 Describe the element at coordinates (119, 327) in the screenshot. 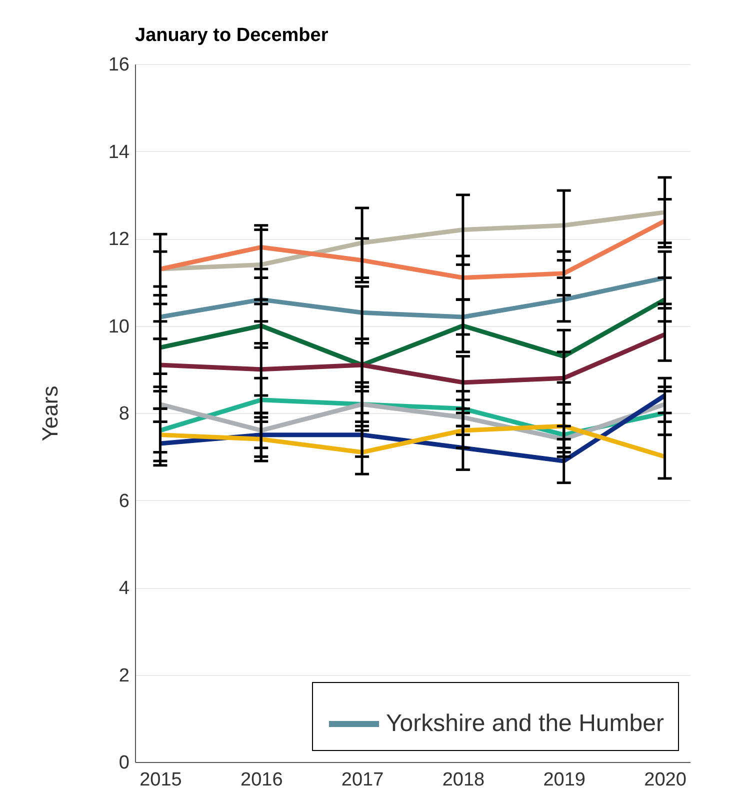

I see `y-tick-label: 10` at that location.